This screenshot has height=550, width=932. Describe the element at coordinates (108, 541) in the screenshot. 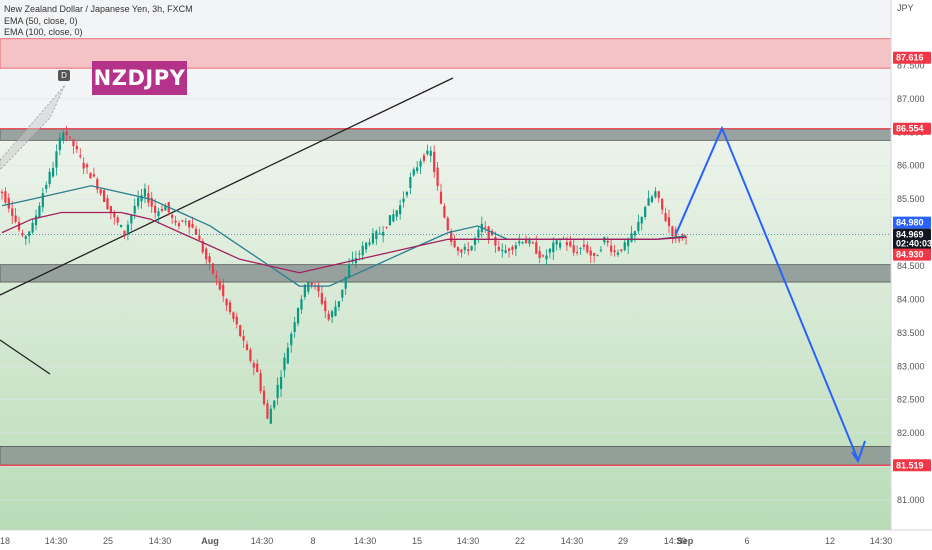

I see `x-tick-label: 25` at that location.